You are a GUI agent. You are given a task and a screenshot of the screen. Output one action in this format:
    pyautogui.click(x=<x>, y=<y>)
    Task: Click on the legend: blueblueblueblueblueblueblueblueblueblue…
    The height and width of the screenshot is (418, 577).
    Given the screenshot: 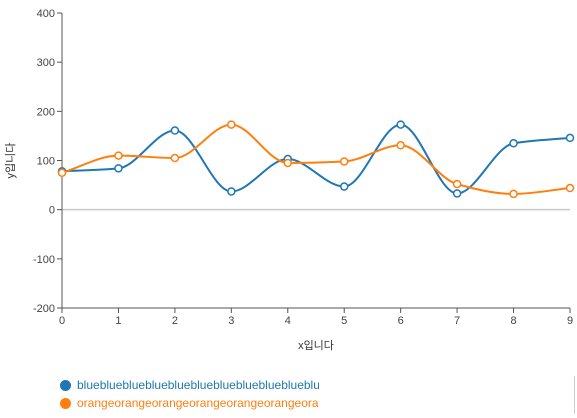 What is the action you would take?
    pyautogui.click(x=190, y=394)
    